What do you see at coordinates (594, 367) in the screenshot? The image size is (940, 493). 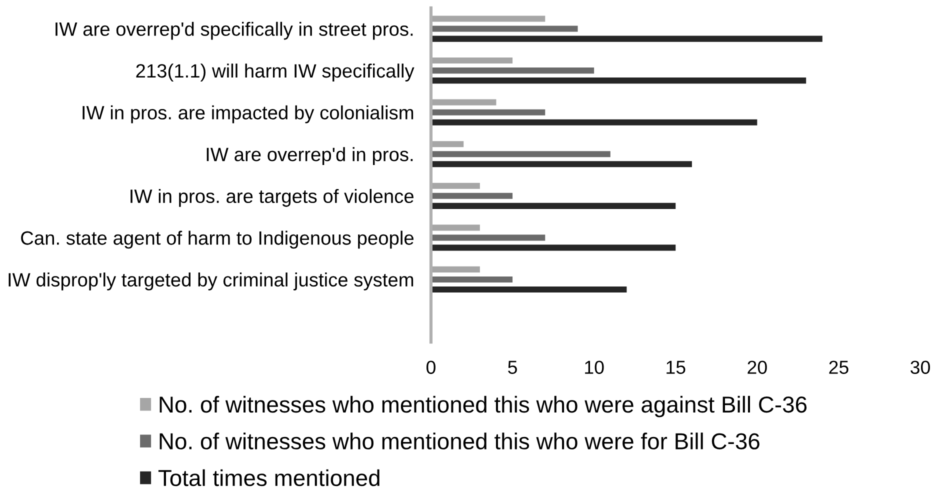 I see `x-tick-label: 10` at bounding box center [594, 367].